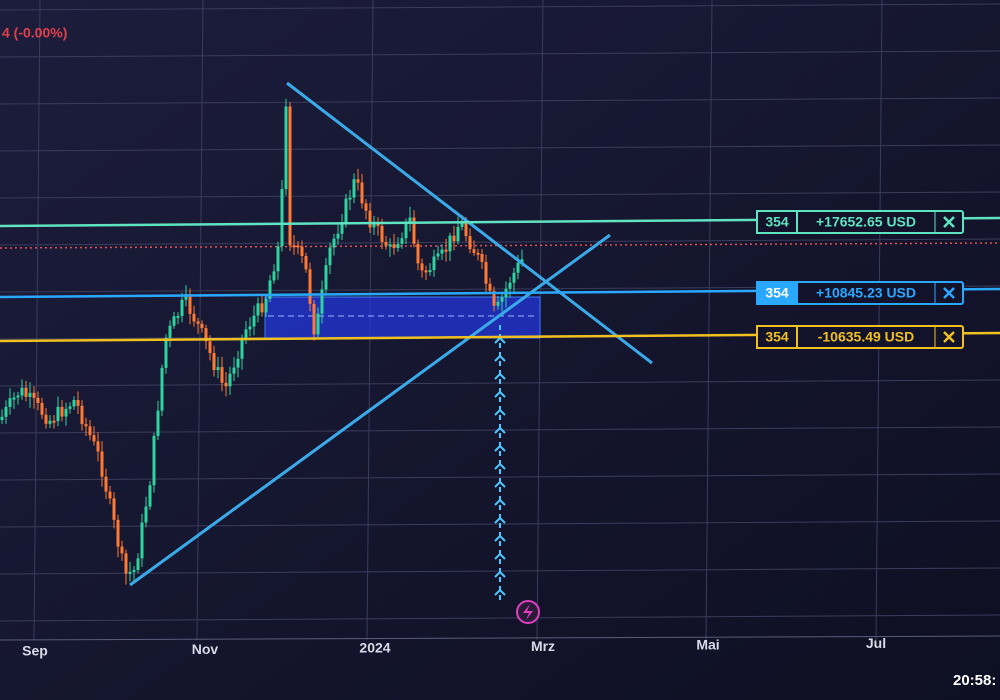  What do you see at coordinates (500, 462) in the screenshot?
I see `projection-arrow` at bounding box center [500, 462].